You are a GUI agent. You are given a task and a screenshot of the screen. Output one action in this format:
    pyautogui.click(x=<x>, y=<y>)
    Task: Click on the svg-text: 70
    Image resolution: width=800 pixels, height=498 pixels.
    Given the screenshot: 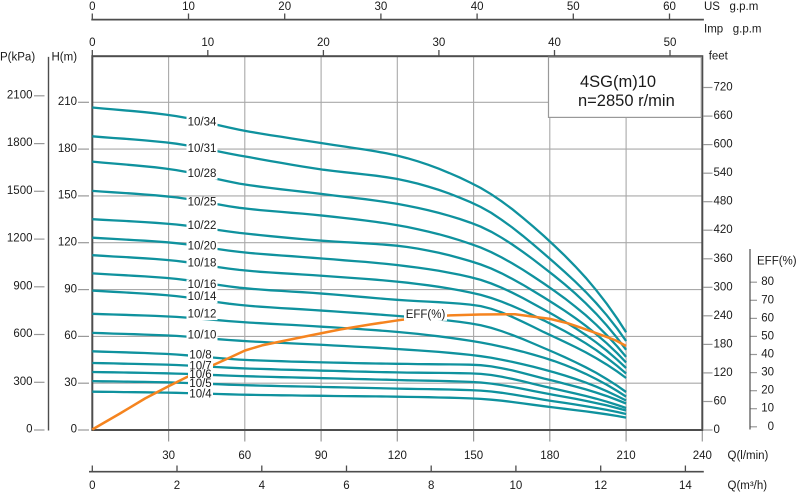 What is the action you would take?
    pyautogui.click(x=767, y=300)
    